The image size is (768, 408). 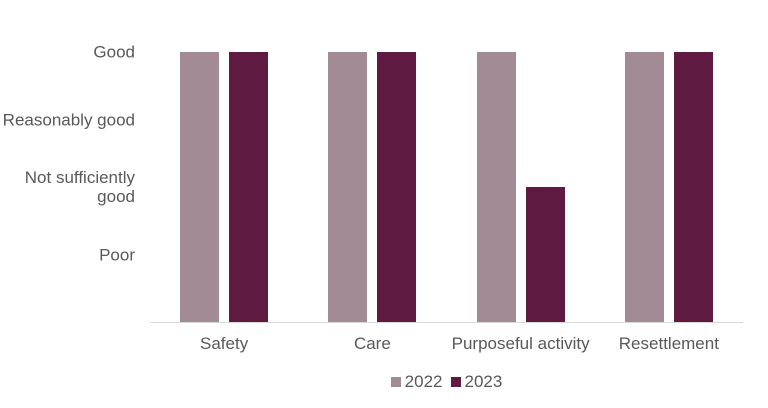 I want to click on legend-item-2022: 2022, so click(x=416, y=382).